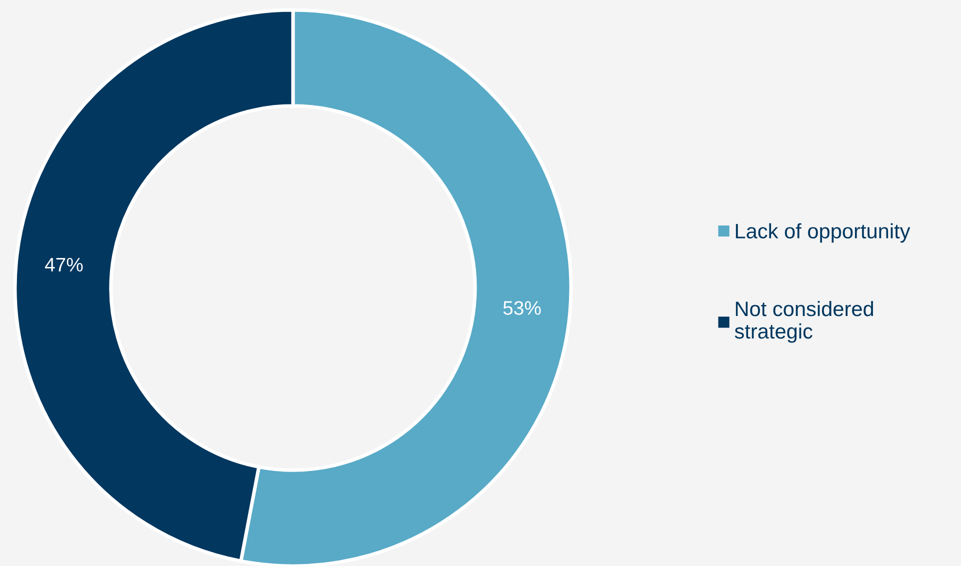  What do you see at coordinates (63, 265) in the screenshot?
I see `data-label: 47%` at bounding box center [63, 265].